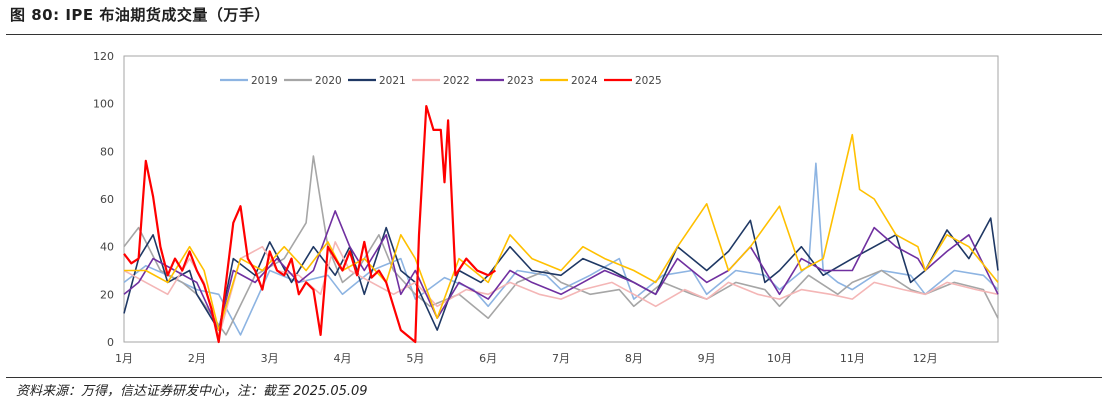  Describe the element at coordinates (192, 391) in the screenshot. I see `source-note: 资料来源：万得，信达证券研发中心，注：截至 2025.05.09` at that location.